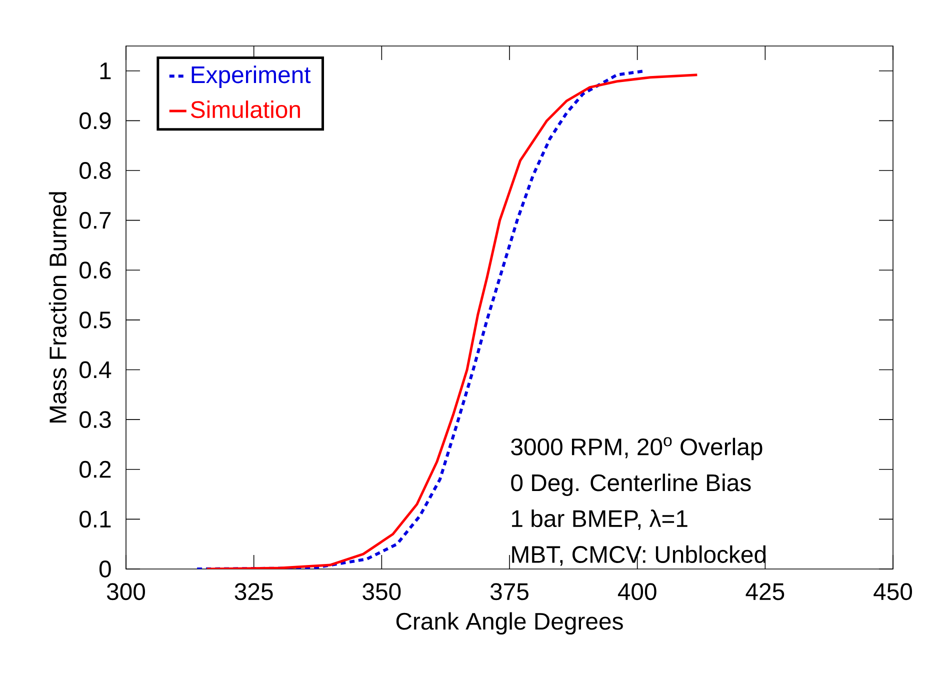 Image resolution: width=927 pixels, height=696 pixels. I want to click on y-tick-label: 0.7, so click(95, 220).